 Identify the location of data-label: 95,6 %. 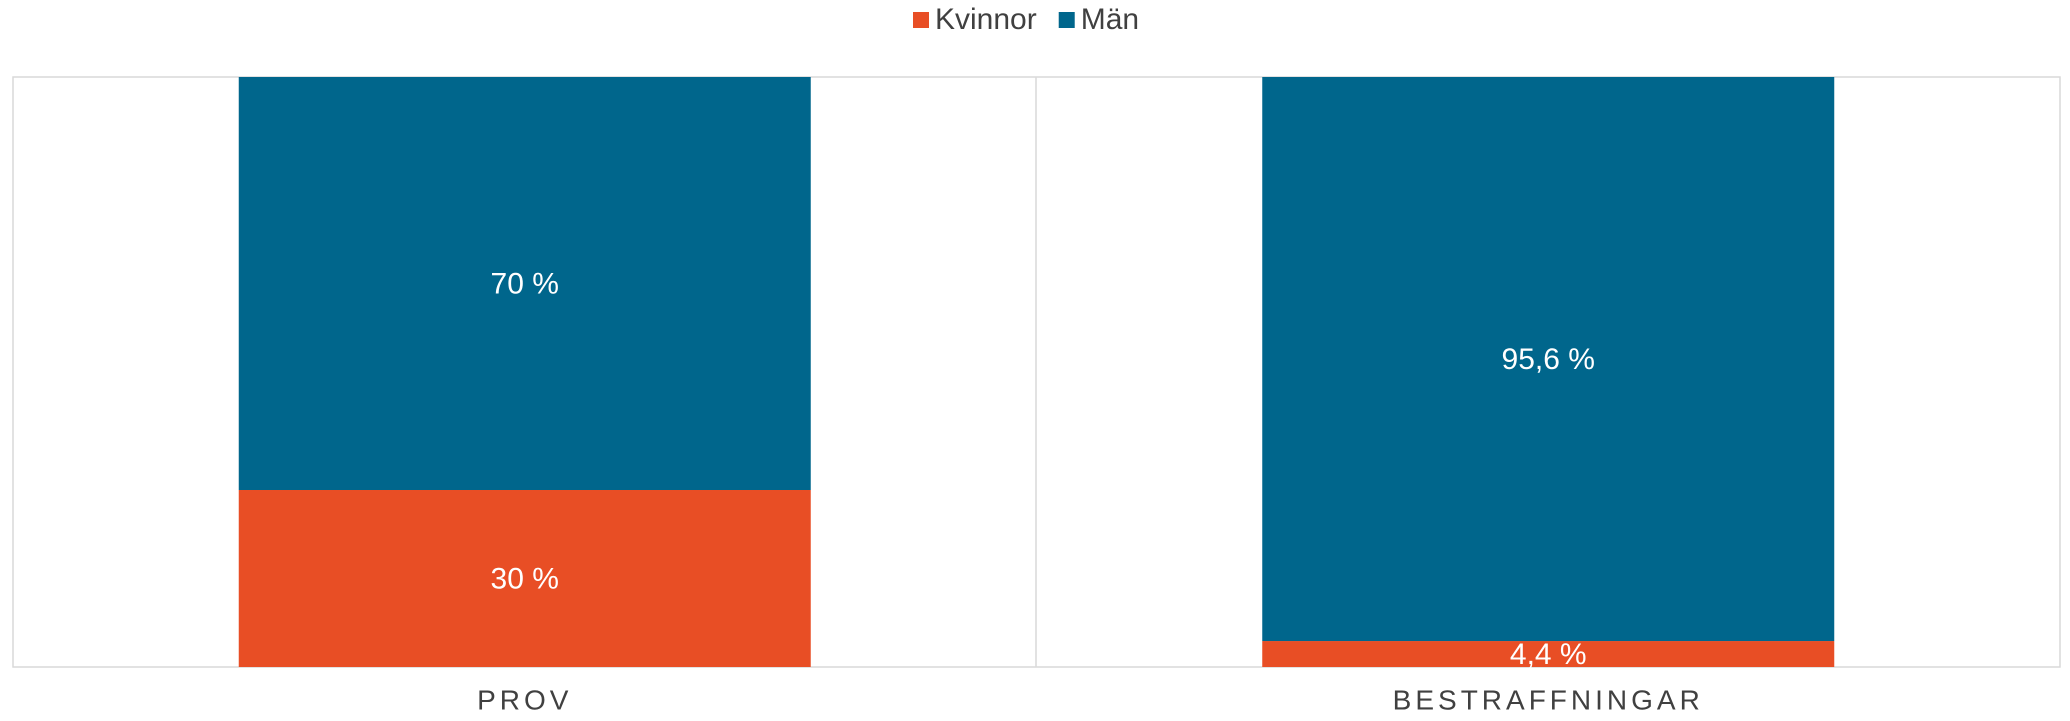
(1548, 359).